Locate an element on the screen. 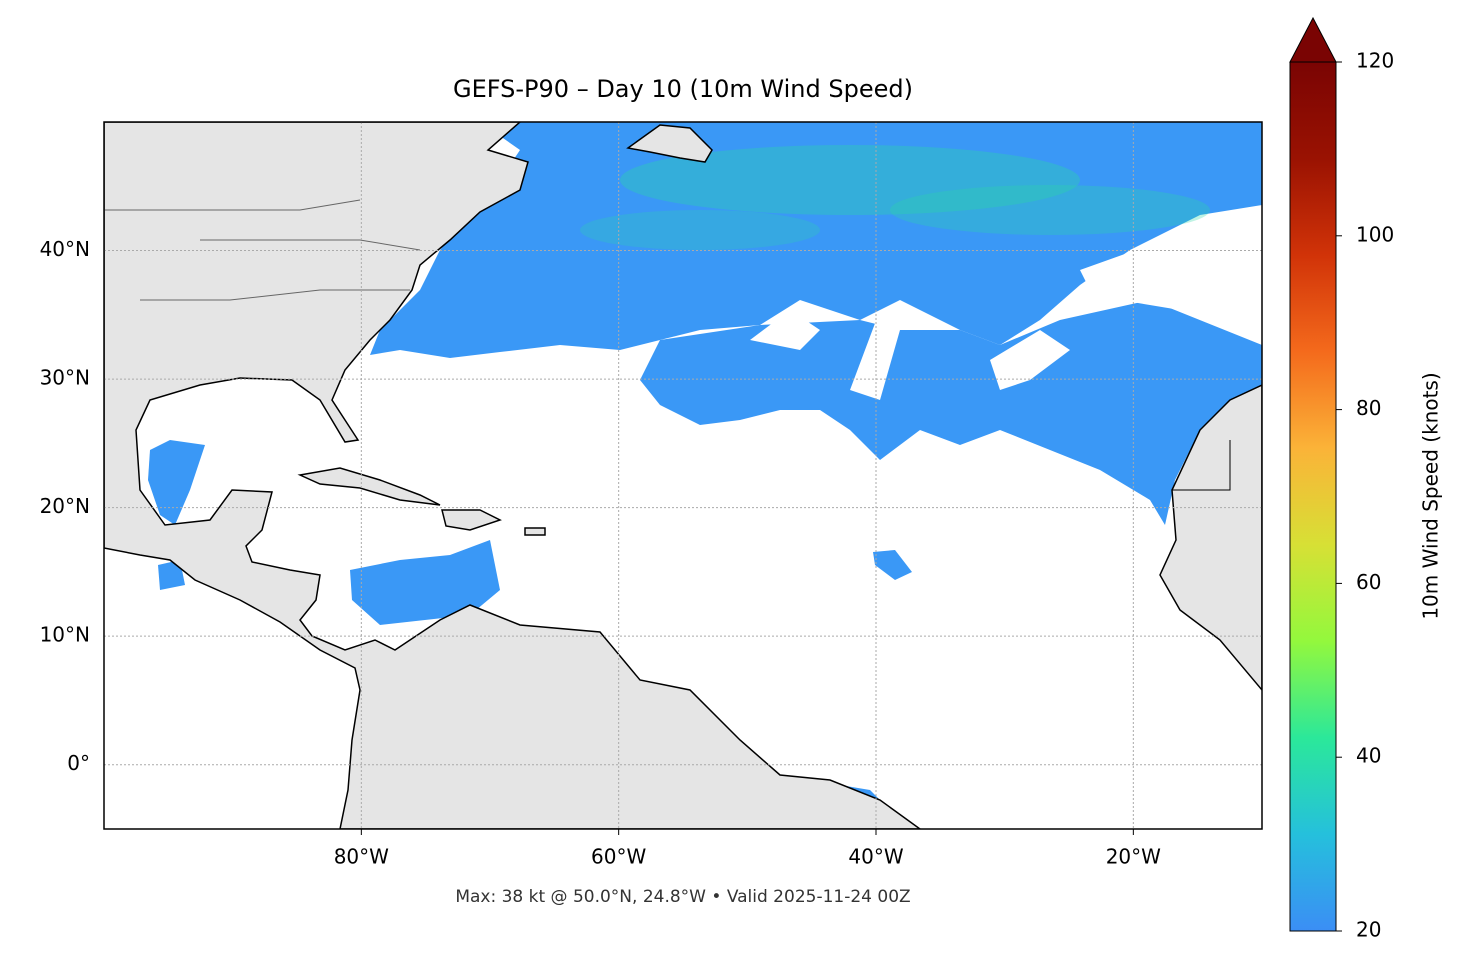 The width and height of the screenshot is (1466, 973). colorbar is located at coordinates (1313, 496).